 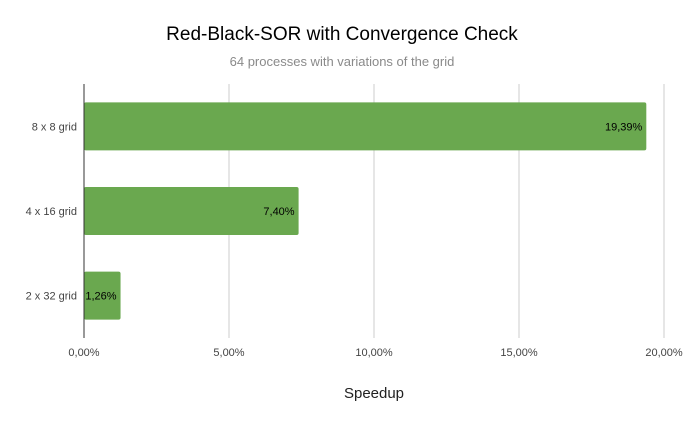 What do you see at coordinates (278, 212) in the screenshot?
I see `bar-value-label: 7,40%` at bounding box center [278, 212].